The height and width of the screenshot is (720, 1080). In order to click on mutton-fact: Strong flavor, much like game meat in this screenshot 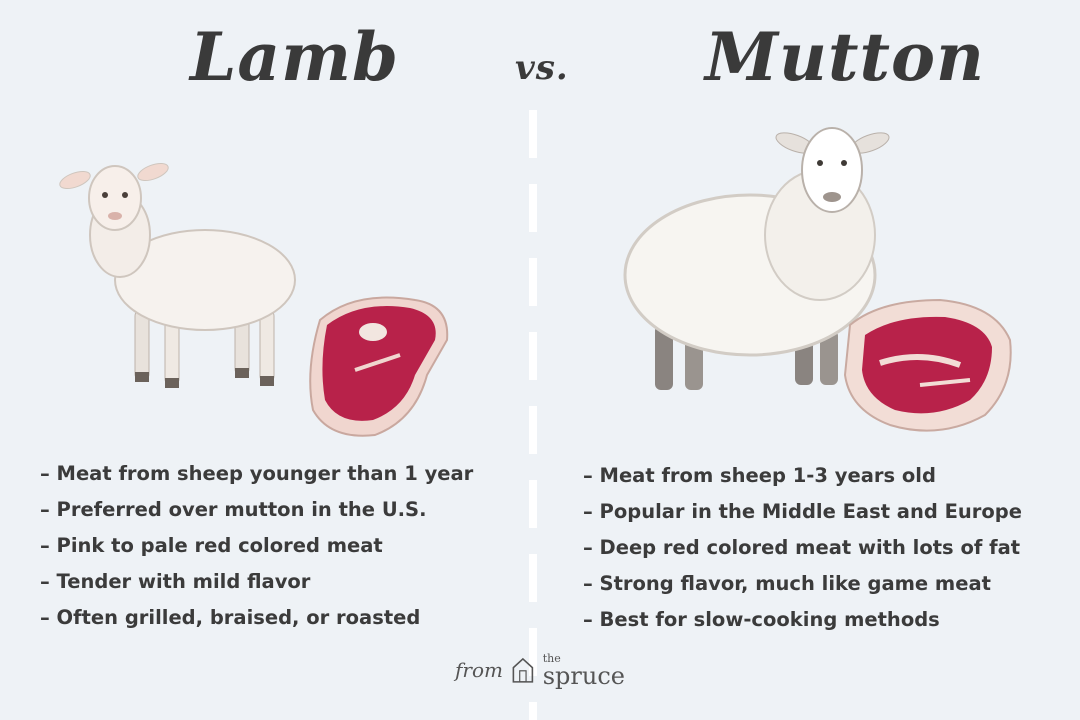, I will do `click(802, 584)`.